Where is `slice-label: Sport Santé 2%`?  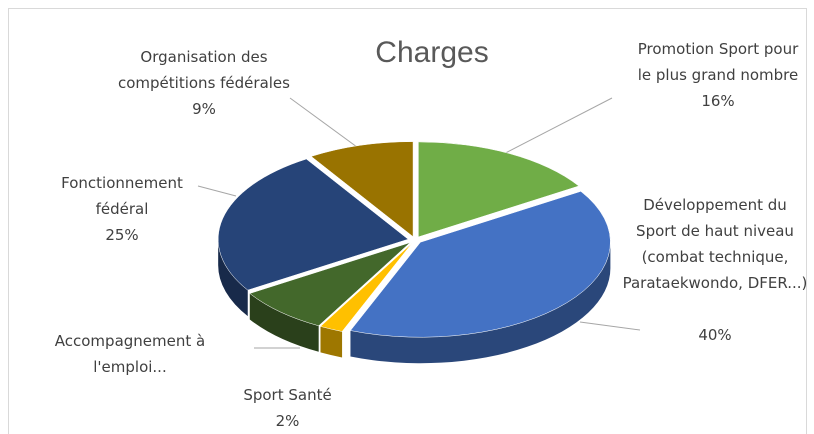 slice-label: Sport Santé 2% is located at coordinates (287, 408).